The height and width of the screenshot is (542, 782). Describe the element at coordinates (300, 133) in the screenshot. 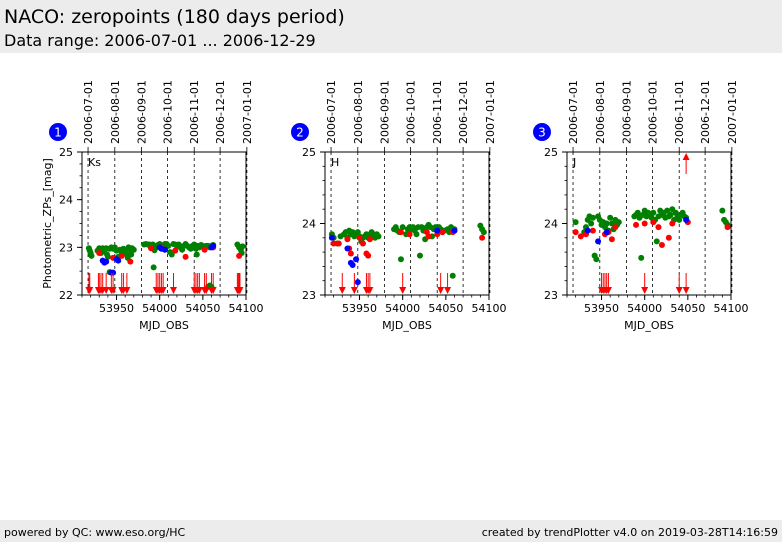

I see `panel-number-label: 2` at that location.